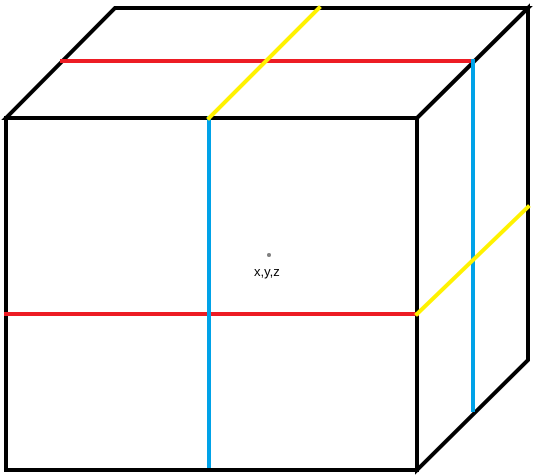  Describe the element at coordinates (267, 271) in the screenshot. I see `center-point-label: x,y,z` at that location.